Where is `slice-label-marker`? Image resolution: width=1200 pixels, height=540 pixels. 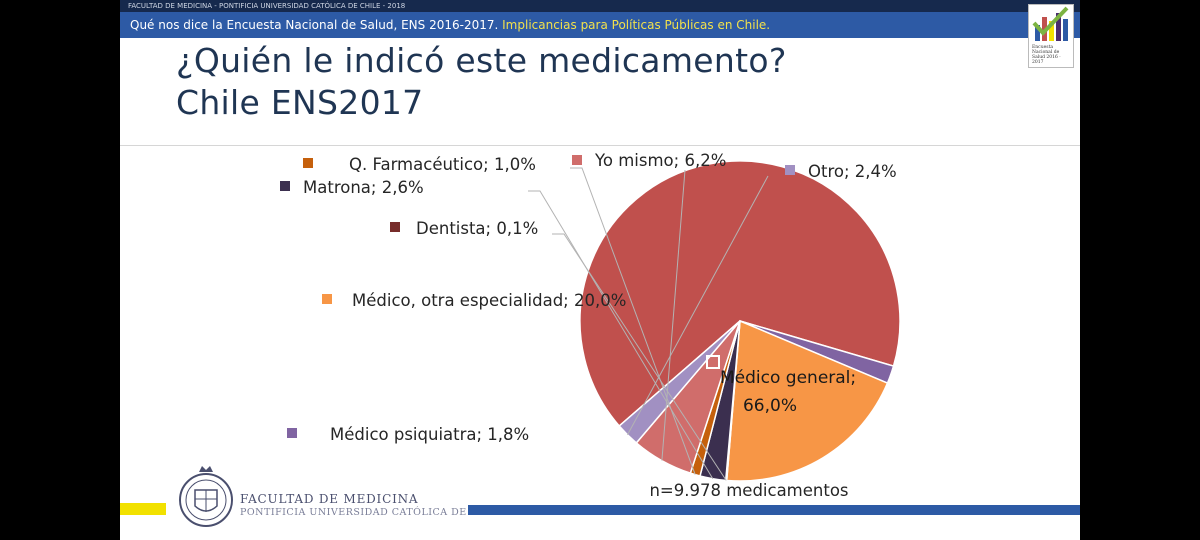
slice-label-marker is located at coordinates (713, 362).